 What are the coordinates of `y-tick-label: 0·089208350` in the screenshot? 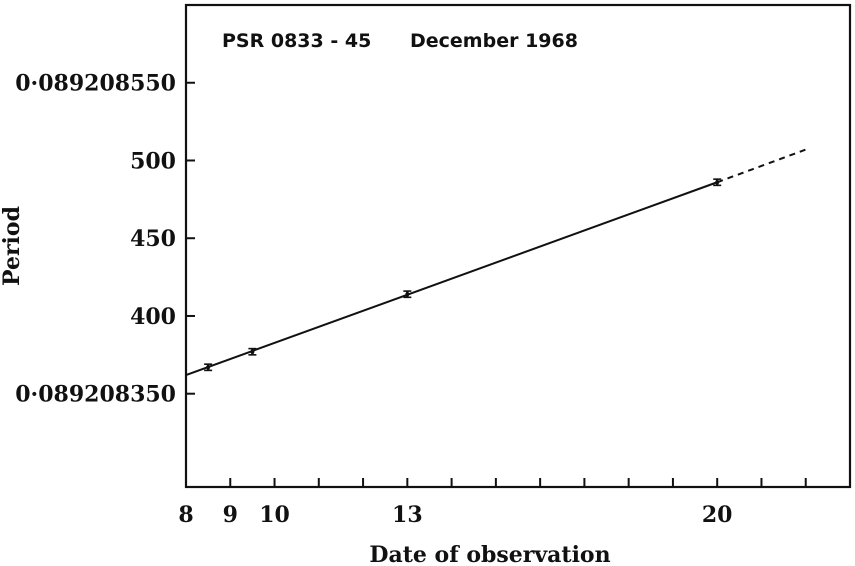 It's located at (95, 395).